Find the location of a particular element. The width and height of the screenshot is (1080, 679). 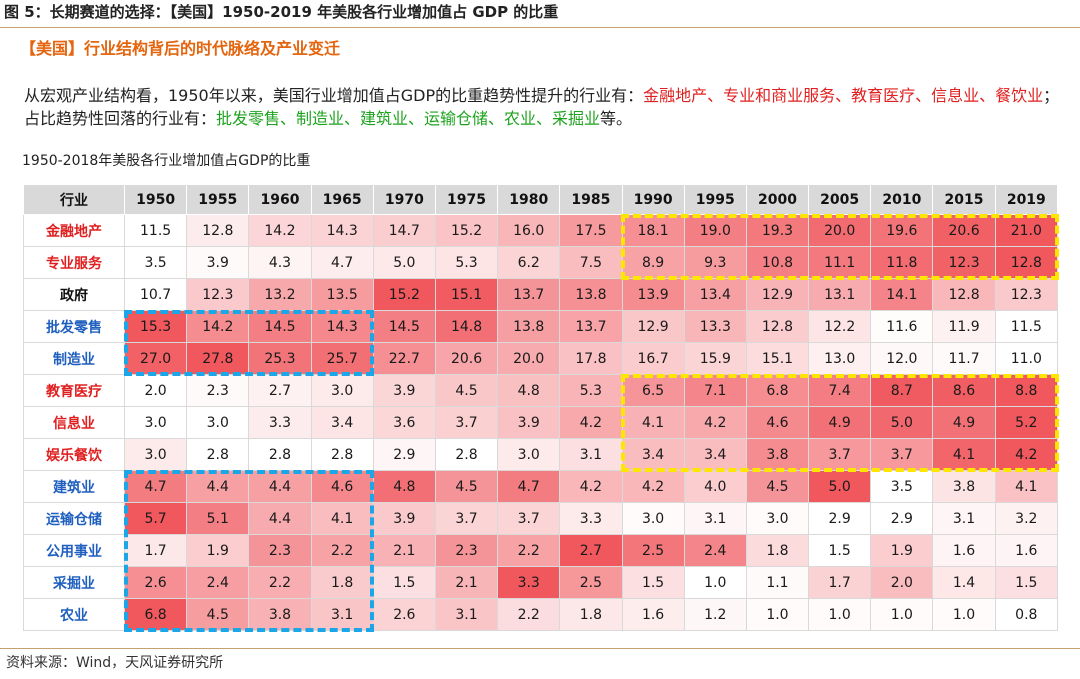

year-column-header: 1980 is located at coordinates (529, 199).